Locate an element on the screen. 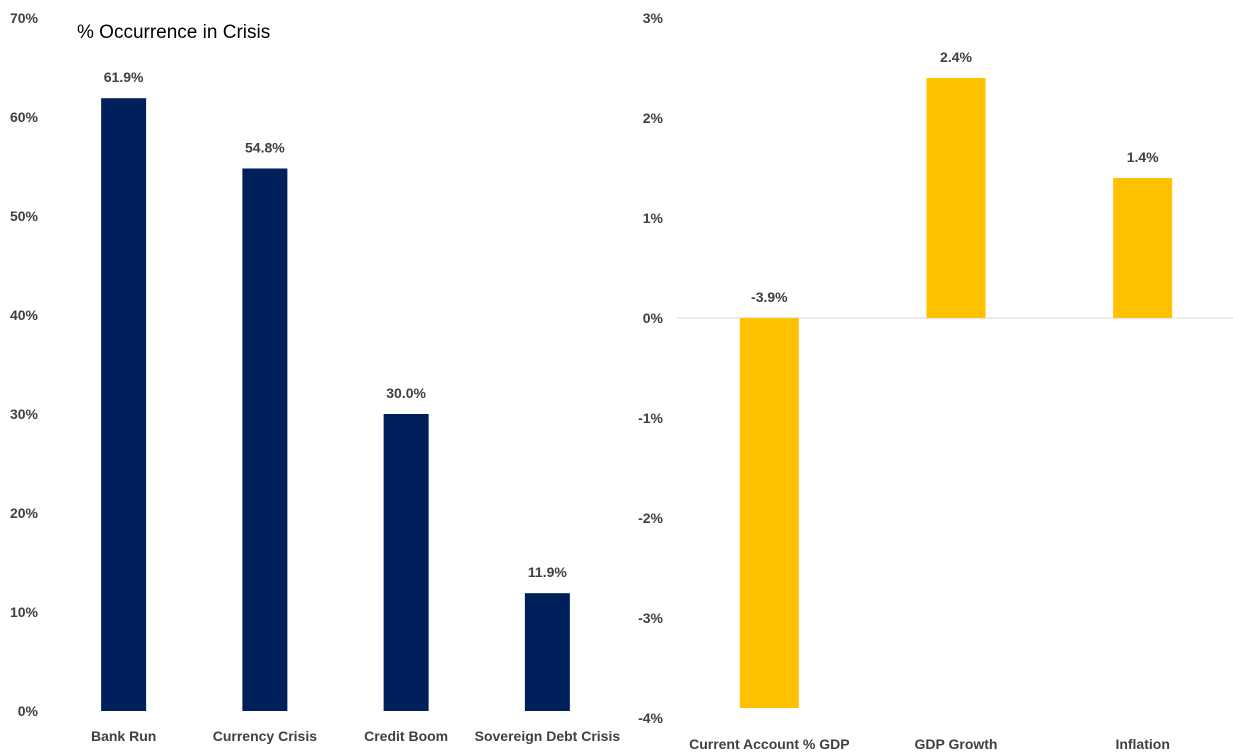  occurrence-ytick-label: 0% is located at coordinates (28, 711).